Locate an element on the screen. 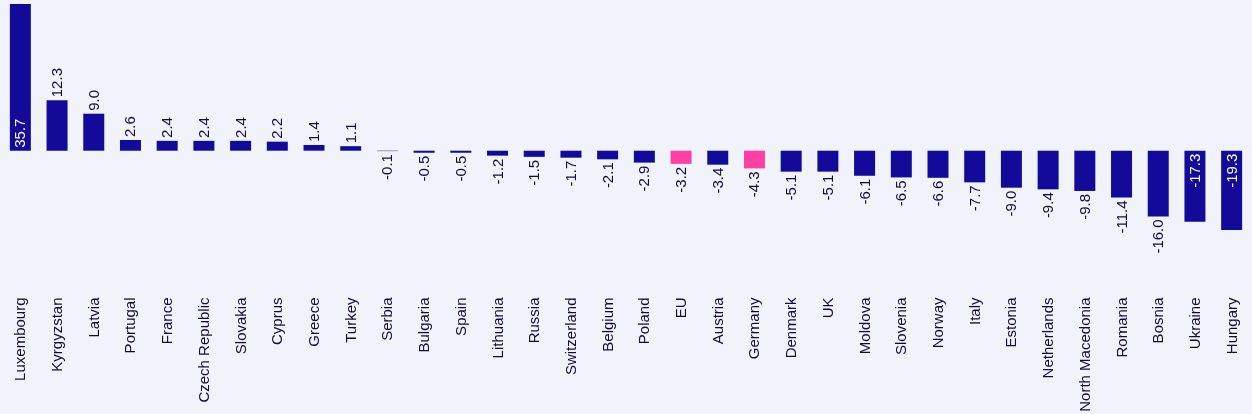  data-label: 9.0 is located at coordinates (93, 100).